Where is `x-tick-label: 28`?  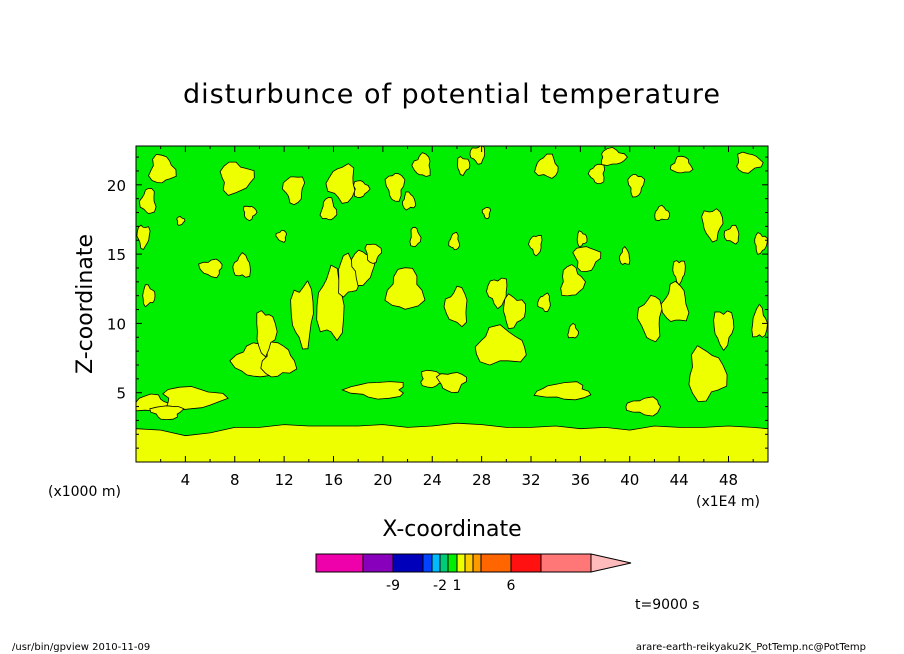 x-tick-label: 28 is located at coordinates (481, 480).